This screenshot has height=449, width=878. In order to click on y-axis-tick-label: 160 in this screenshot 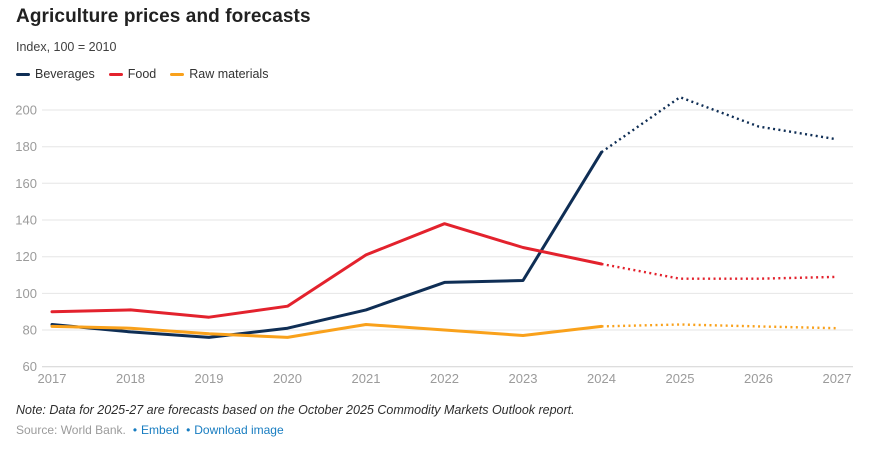, I will do `click(26, 183)`.